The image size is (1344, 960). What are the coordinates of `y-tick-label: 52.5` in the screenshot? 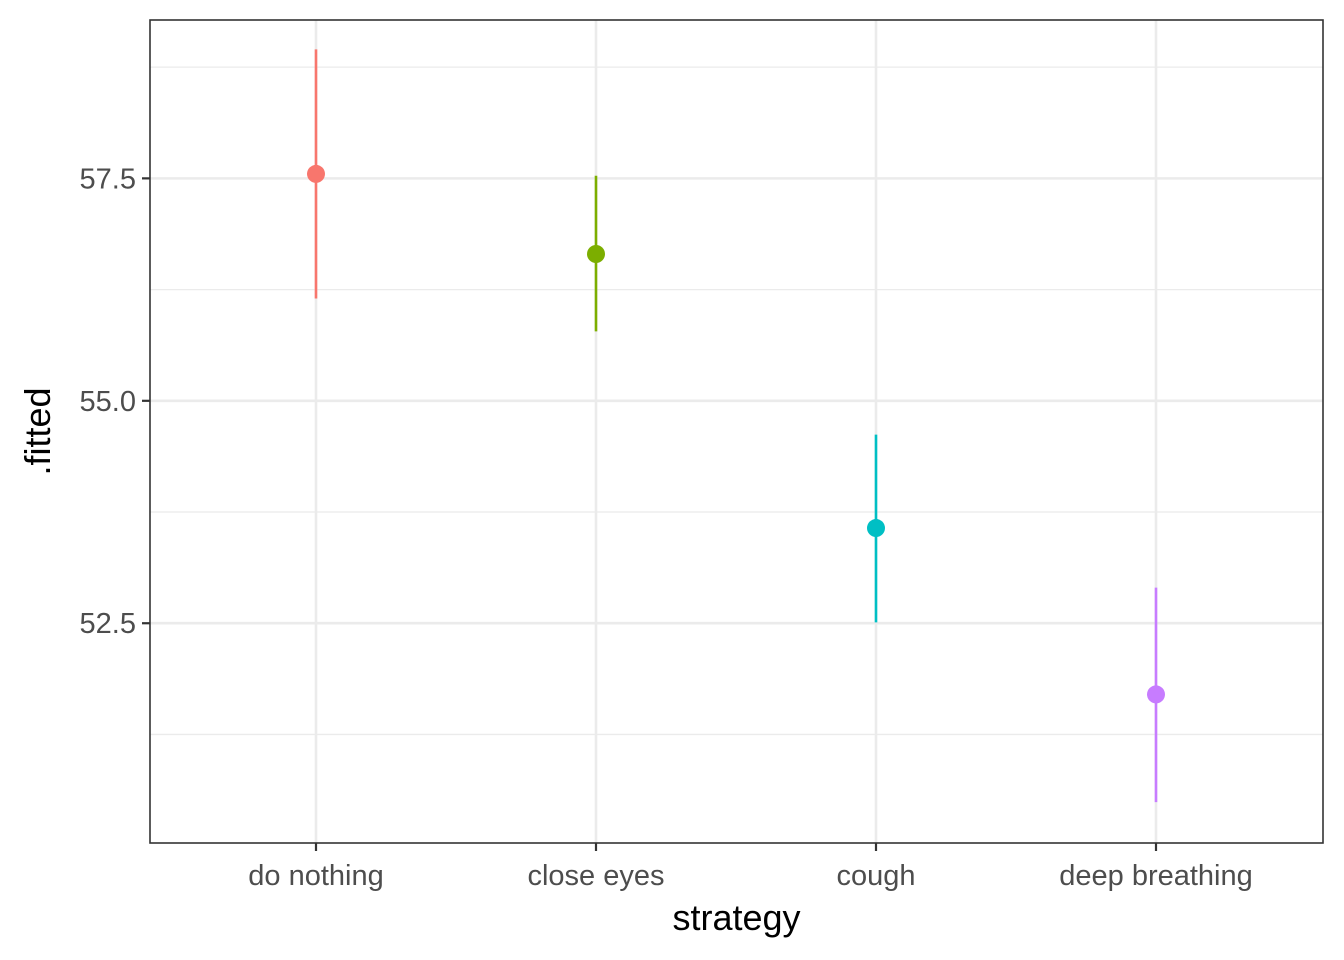 It's located at (108, 624).